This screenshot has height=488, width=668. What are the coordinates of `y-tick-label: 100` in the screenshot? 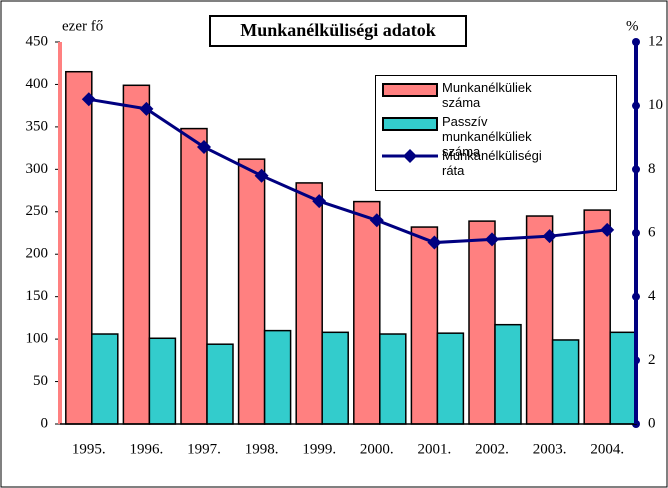 It's located at (37, 339).